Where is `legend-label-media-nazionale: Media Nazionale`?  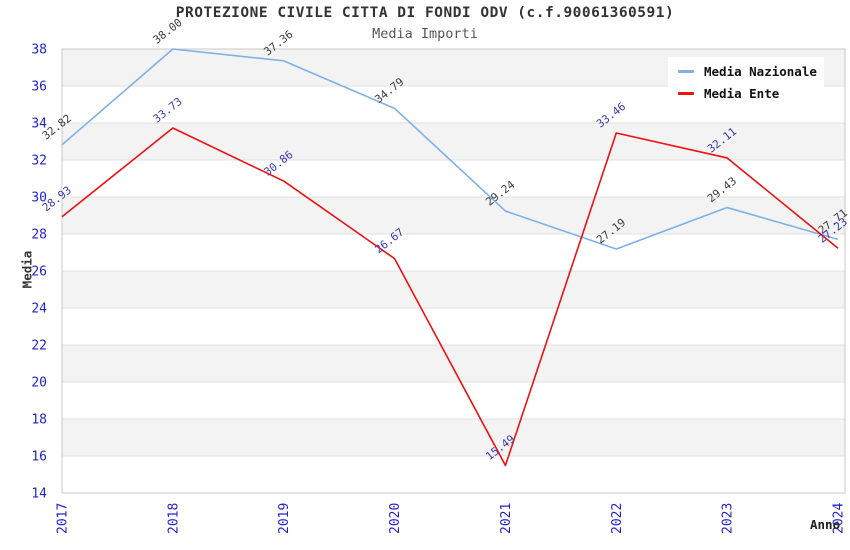 legend-label-media-nazionale: Media Nazionale is located at coordinates (760, 71).